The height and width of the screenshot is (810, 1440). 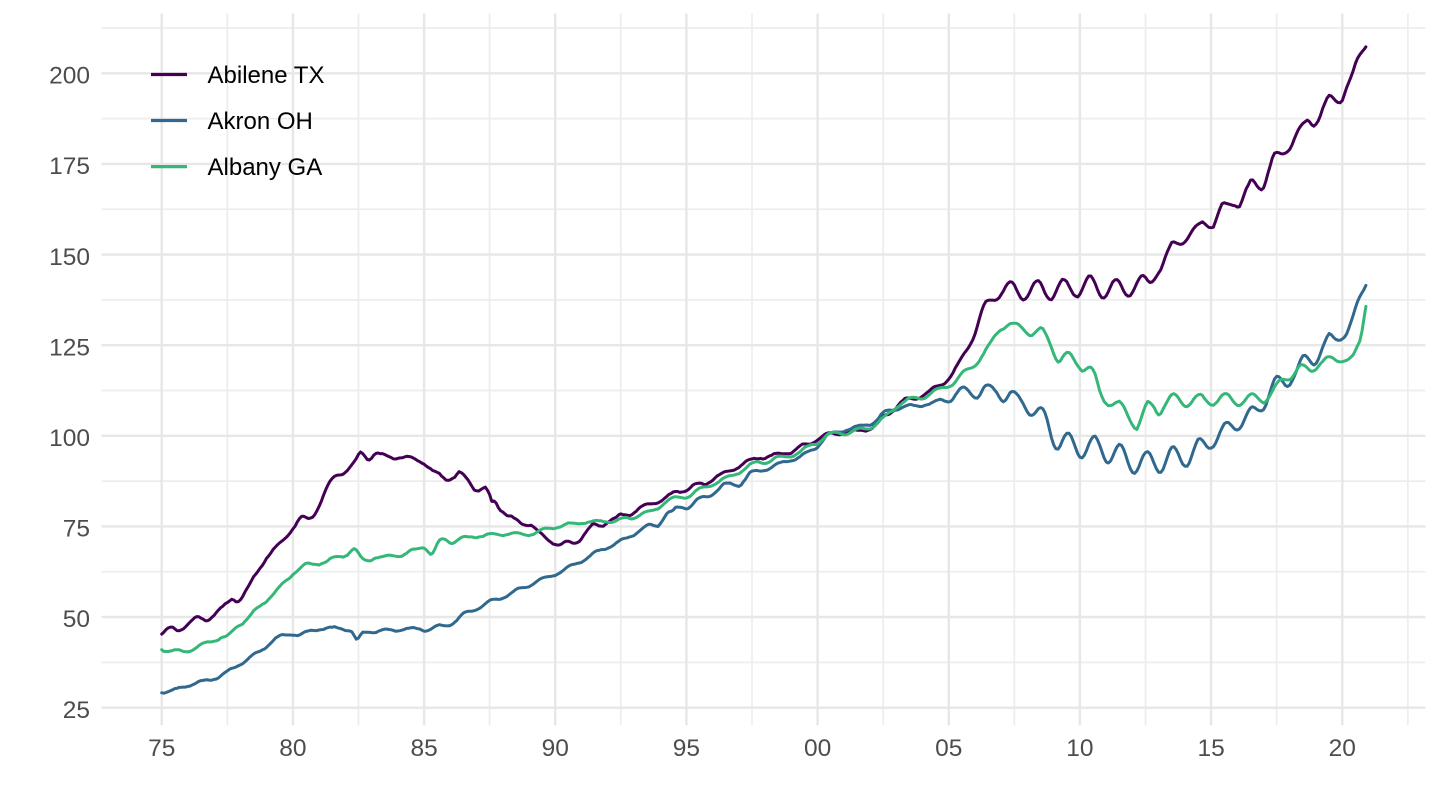 What do you see at coordinates (69, 257) in the screenshot?
I see `svg-text: 150` at bounding box center [69, 257].